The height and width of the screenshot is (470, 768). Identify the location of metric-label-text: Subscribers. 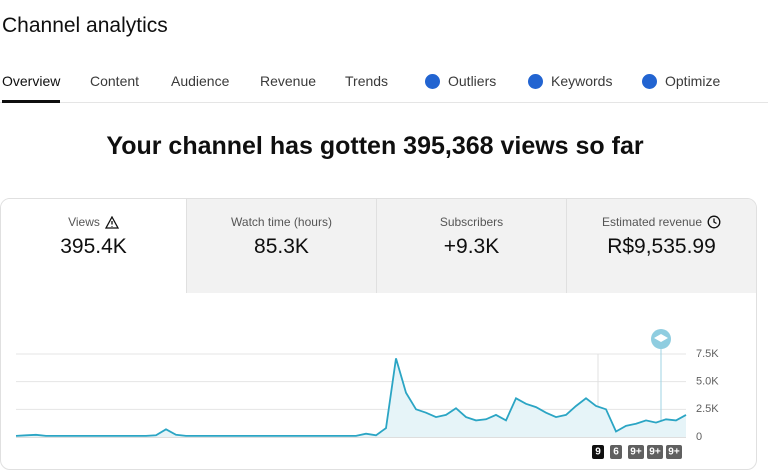
(471, 222).